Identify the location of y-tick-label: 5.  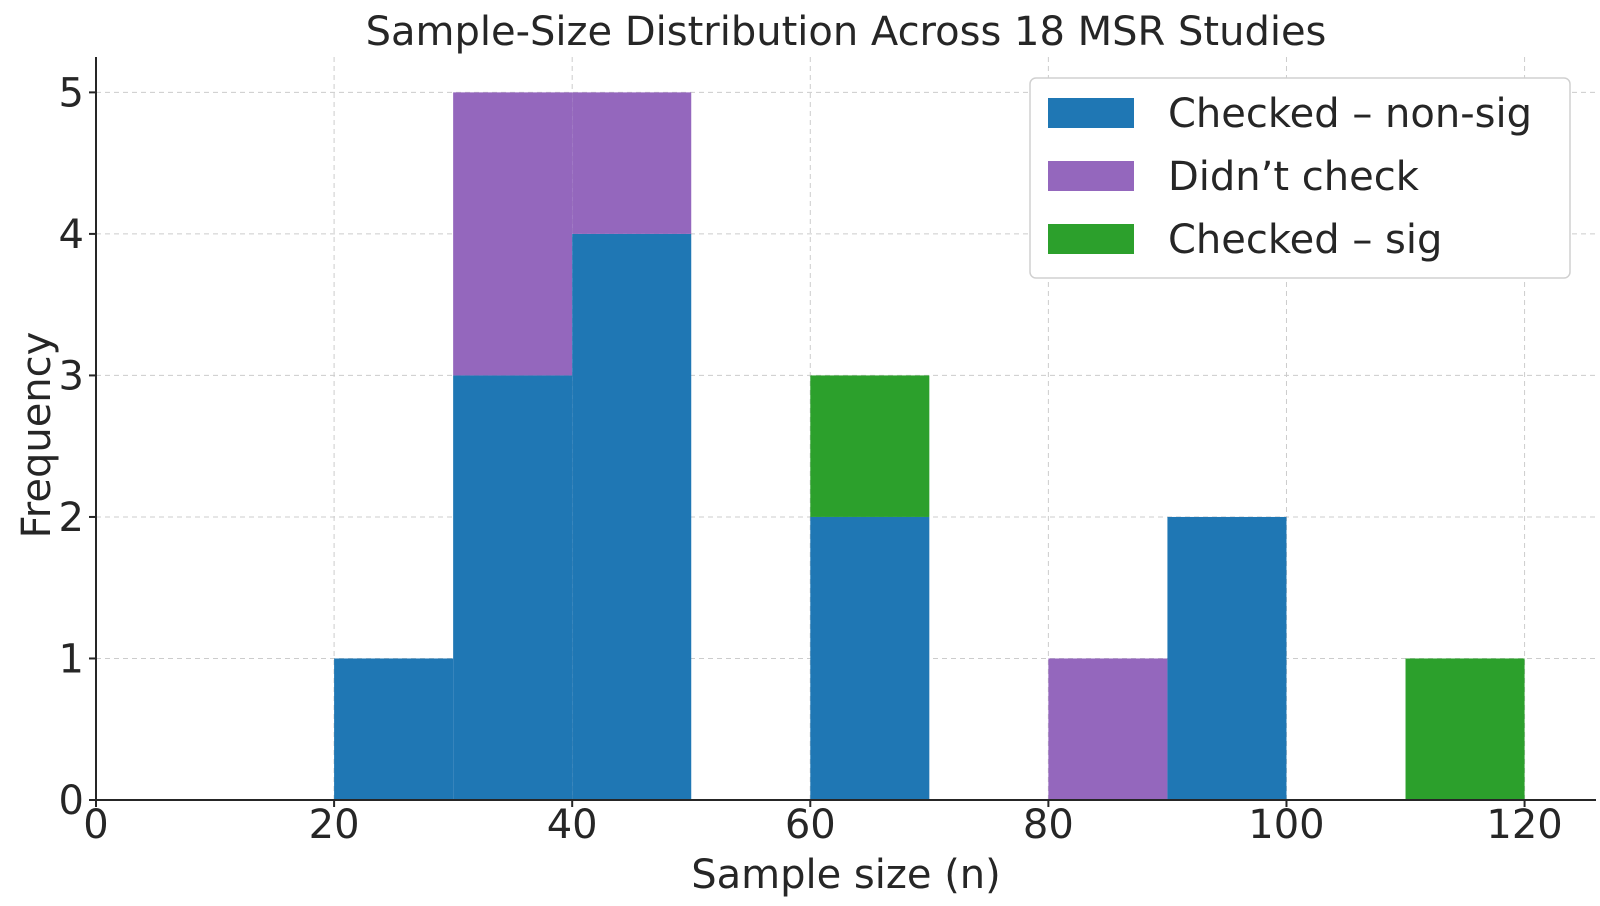
(71, 93).